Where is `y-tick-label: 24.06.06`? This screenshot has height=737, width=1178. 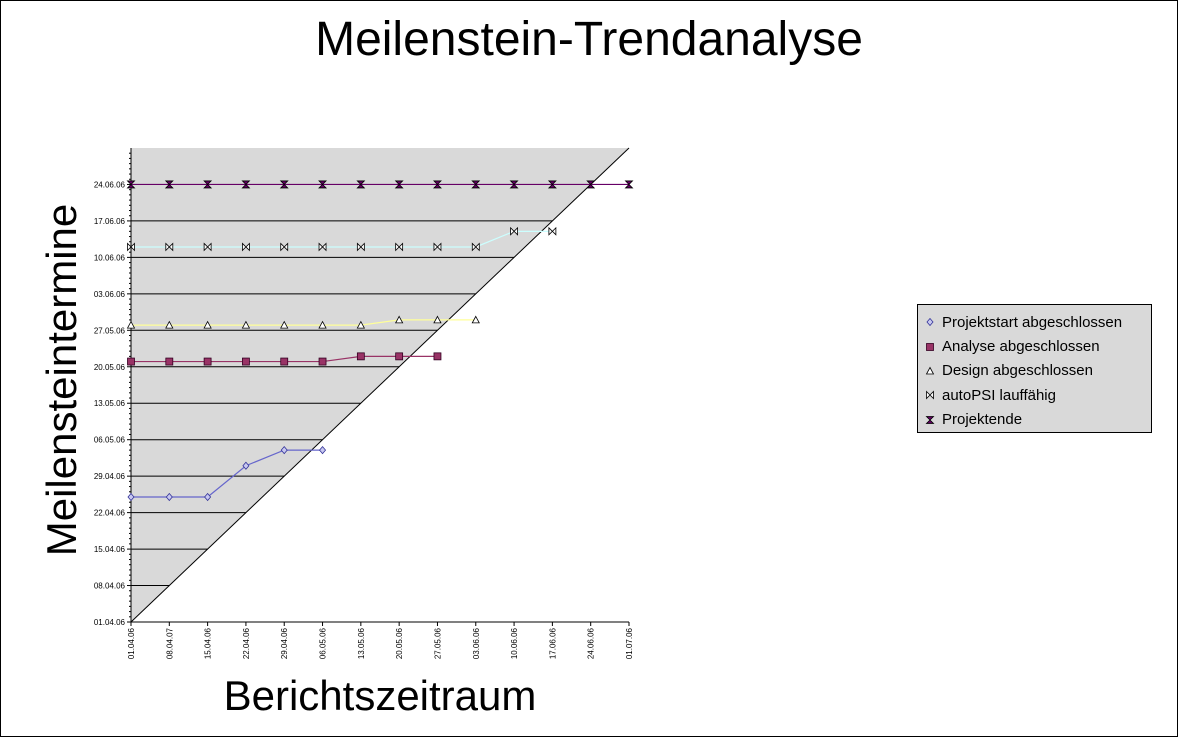
y-tick-label: 24.06.06 is located at coordinates (110, 184).